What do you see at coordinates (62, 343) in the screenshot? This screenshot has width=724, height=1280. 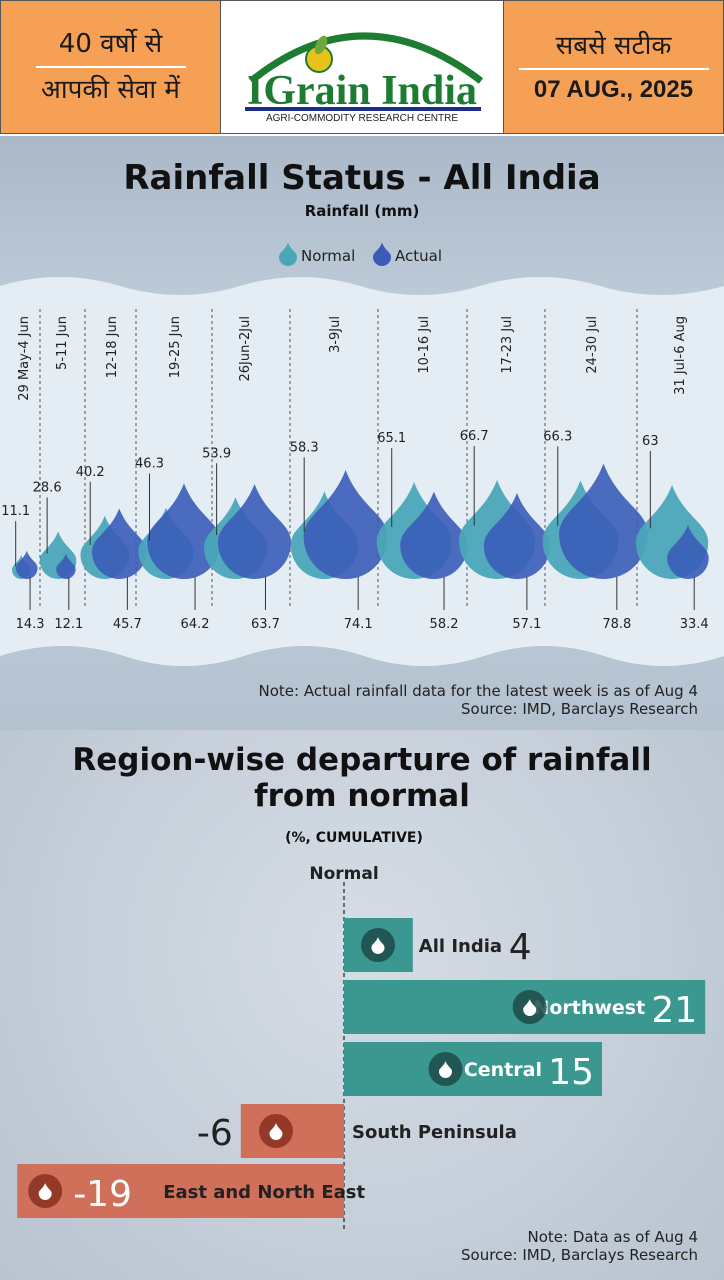 I see `week-label: 5-11 Jun` at bounding box center [62, 343].